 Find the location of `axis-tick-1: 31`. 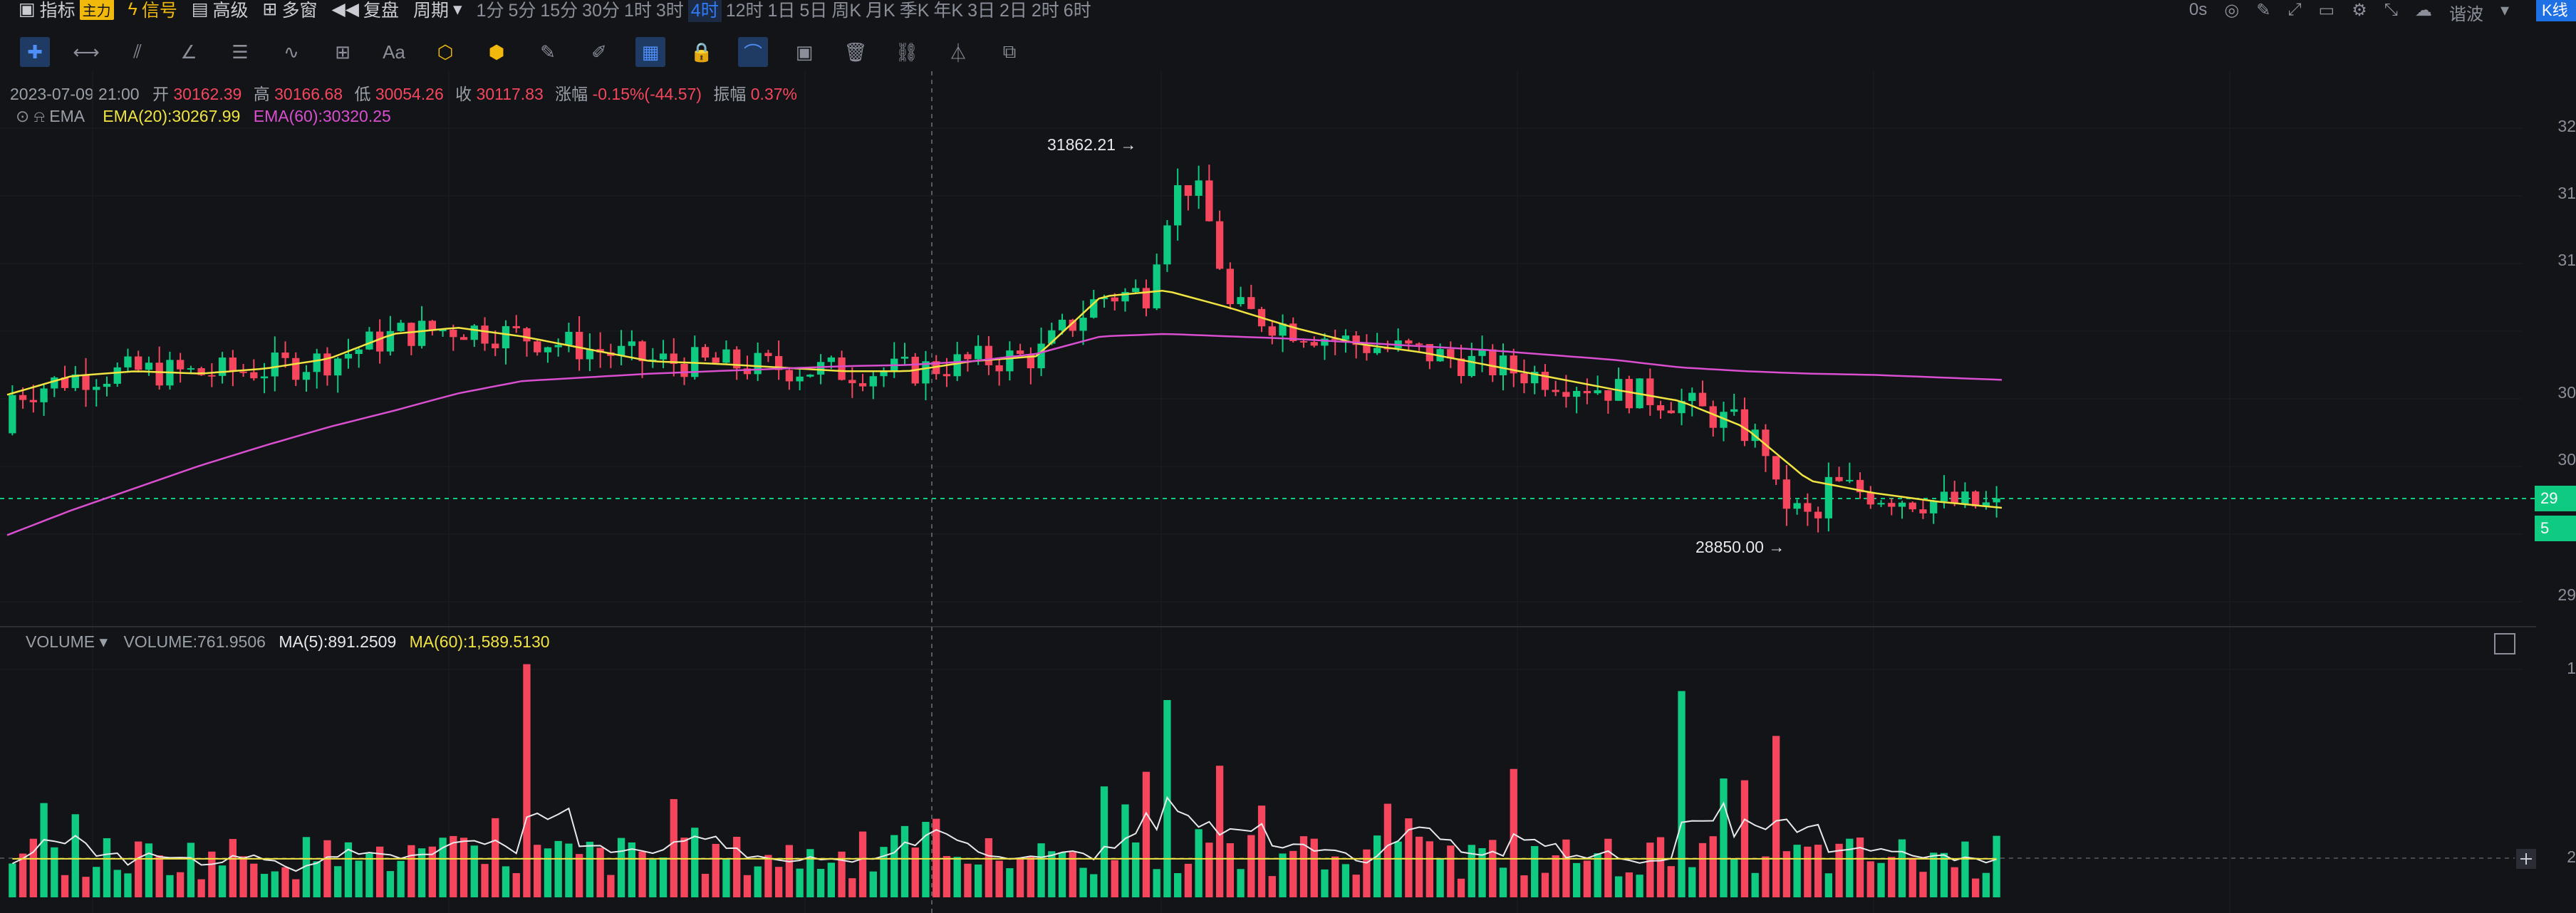

axis-tick-1: 31 is located at coordinates (2566, 193).